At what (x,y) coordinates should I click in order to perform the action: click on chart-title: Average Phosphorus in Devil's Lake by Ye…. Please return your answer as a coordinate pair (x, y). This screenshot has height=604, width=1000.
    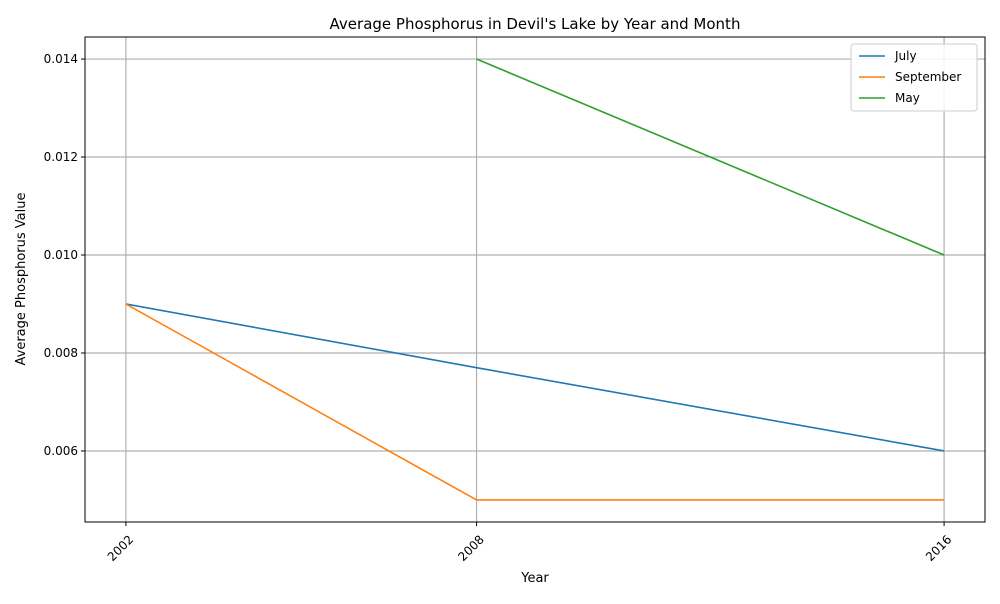
    Looking at the image, I should click on (535, 24).